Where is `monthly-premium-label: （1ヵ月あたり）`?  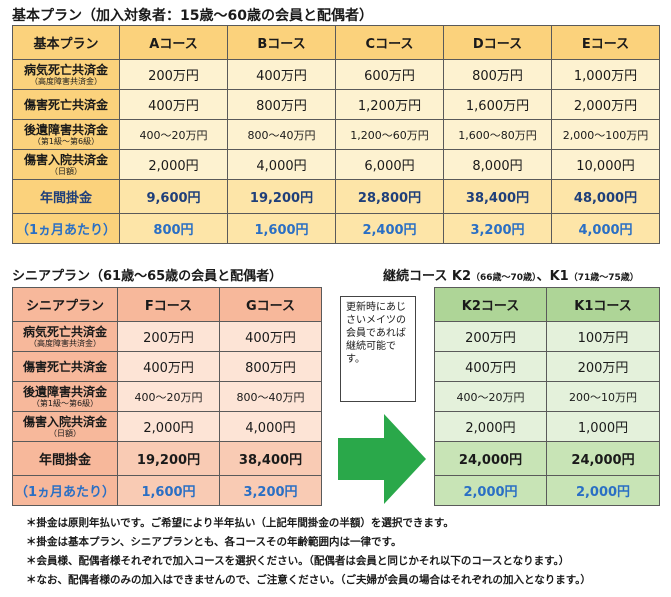 monthly-premium-label: （1ヵ月あたり） is located at coordinates (65, 490).